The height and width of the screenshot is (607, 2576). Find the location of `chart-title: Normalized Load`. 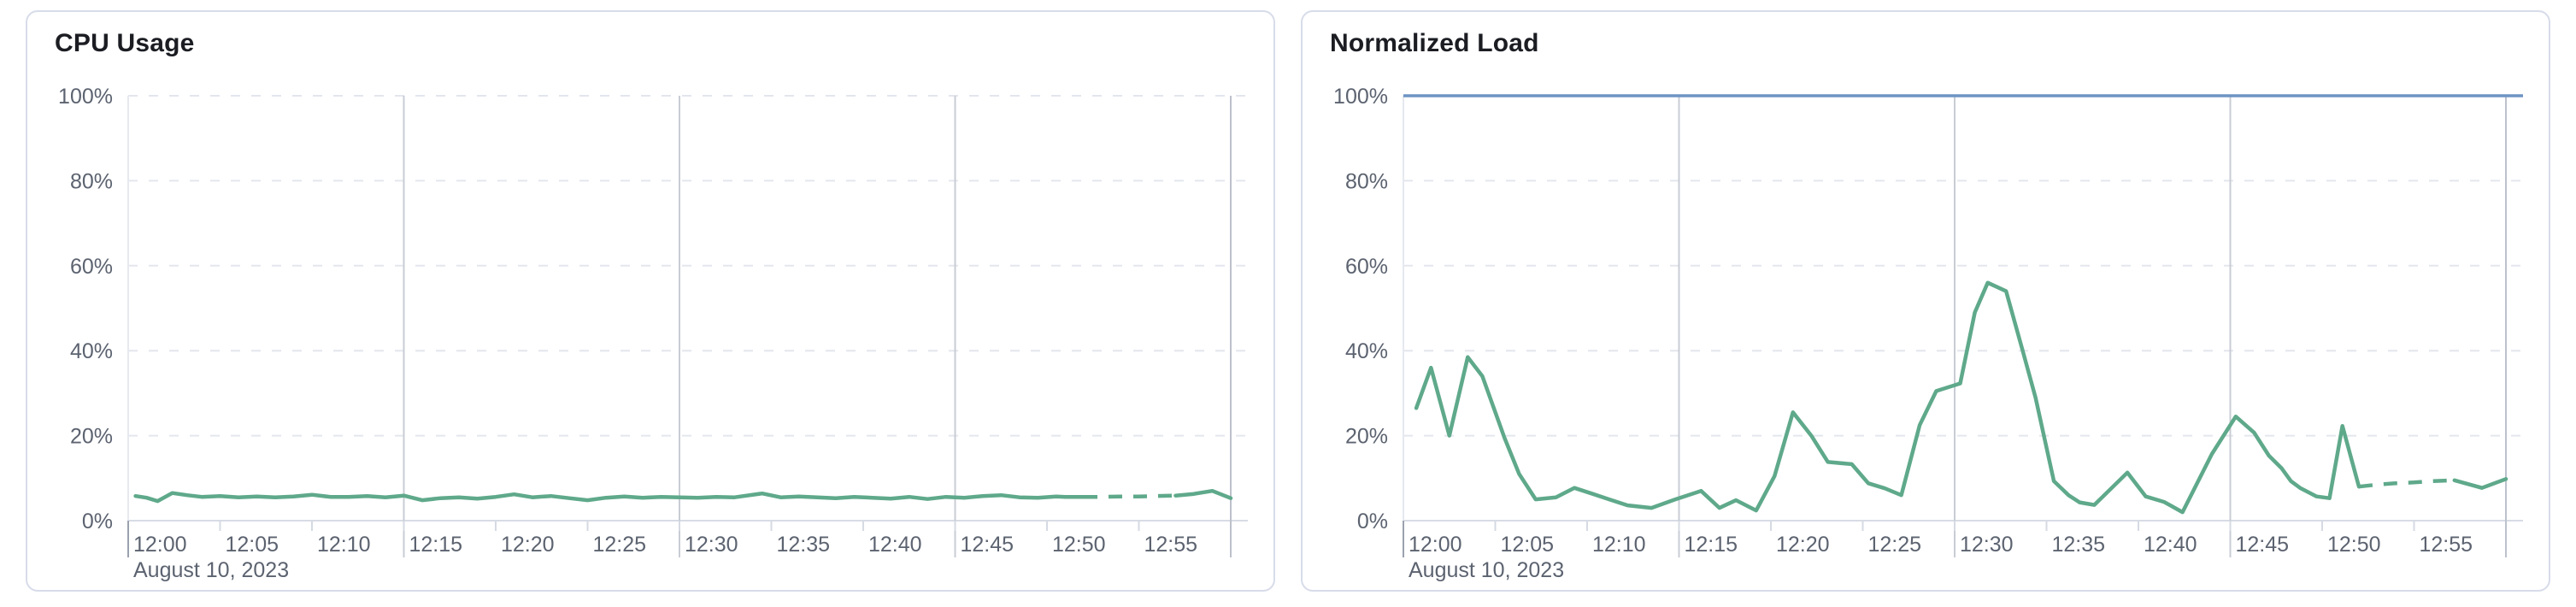

chart-title: Normalized Load is located at coordinates (1434, 43).